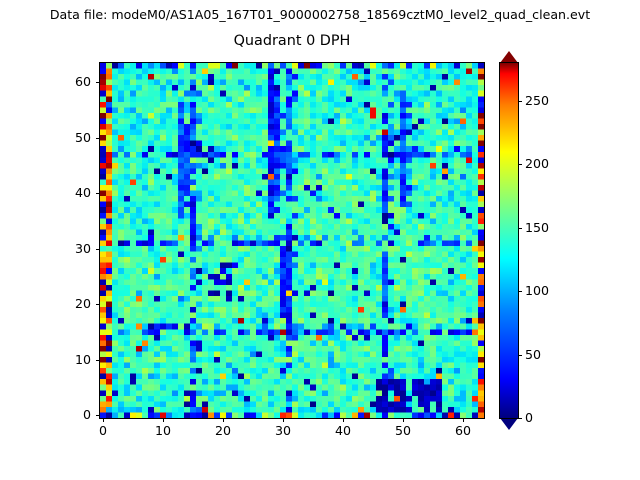 The width and height of the screenshot is (640, 480). I want to click on colorbar-extend-top-arrow, so click(509, 57).